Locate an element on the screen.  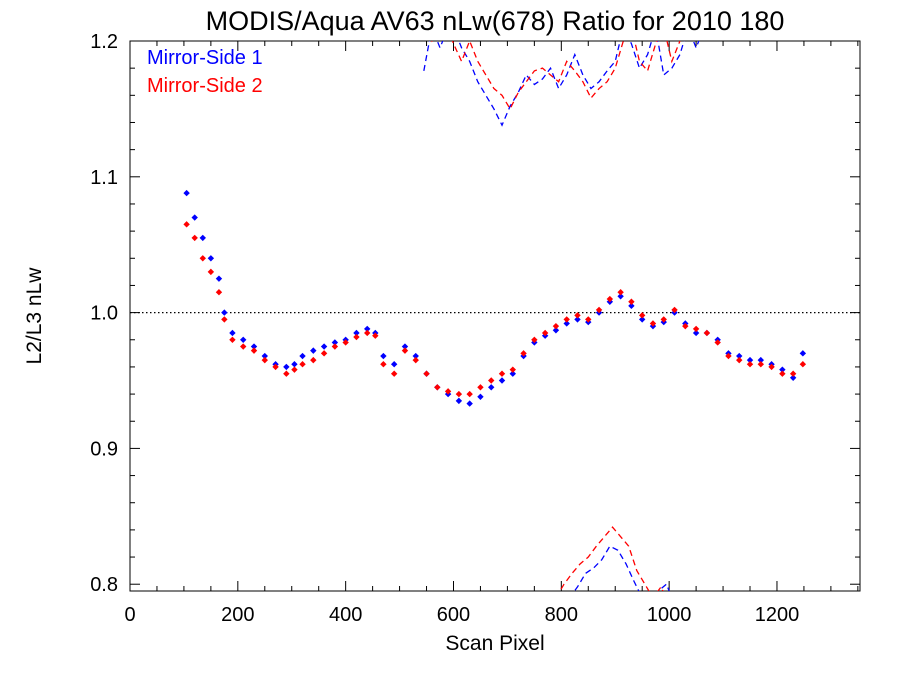
y-tick-label: 0.8 is located at coordinates (104, 585).